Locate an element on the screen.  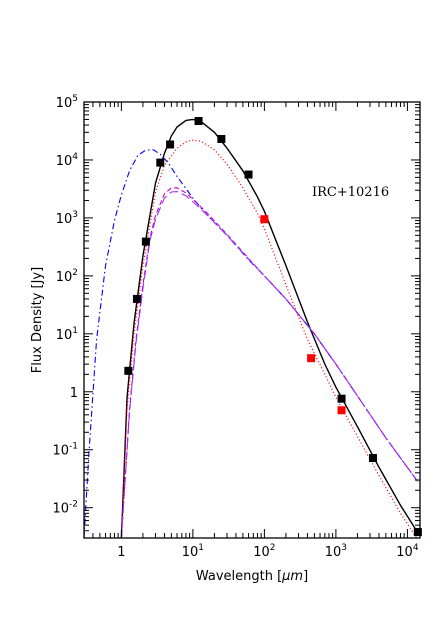
y-tick-label: 10⁵ is located at coordinates (67, 102).